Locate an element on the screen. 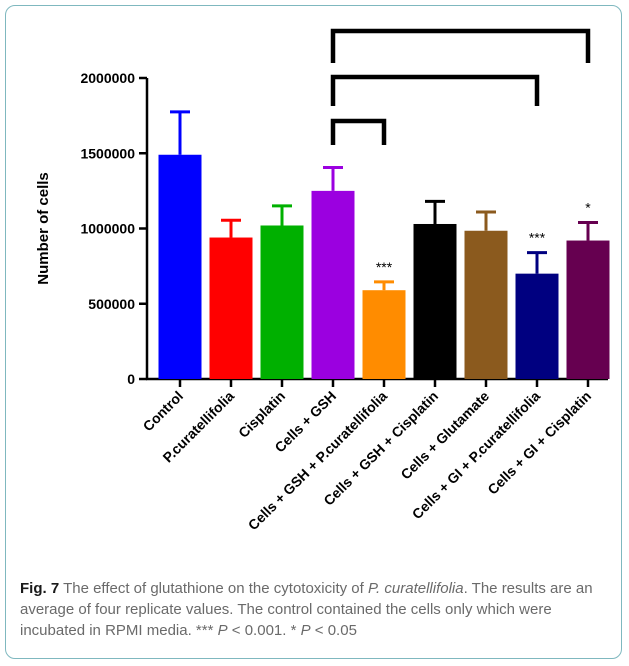 The image size is (629, 666). y-tick-label: 1500000 is located at coordinates (107, 153).